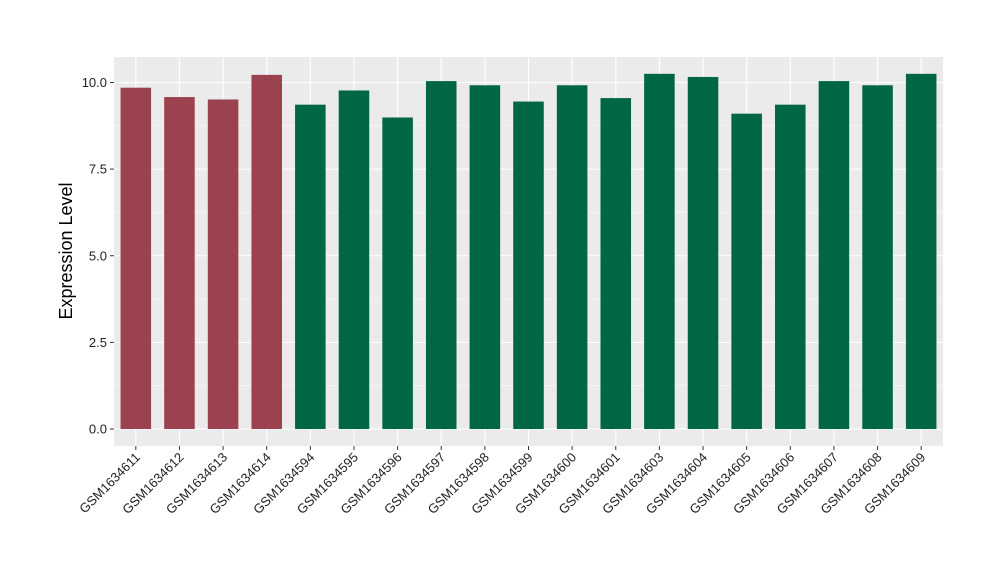 This screenshot has width=1000, height=580. I want to click on y-tick-label: 10.0, so click(94, 82).